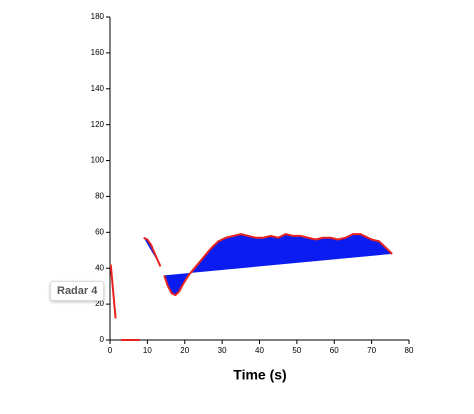 This screenshot has height=414, width=474. Describe the element at coordinates (259, 375) in the screenshot. I see `x-axis-label: Time (s)` at that location.